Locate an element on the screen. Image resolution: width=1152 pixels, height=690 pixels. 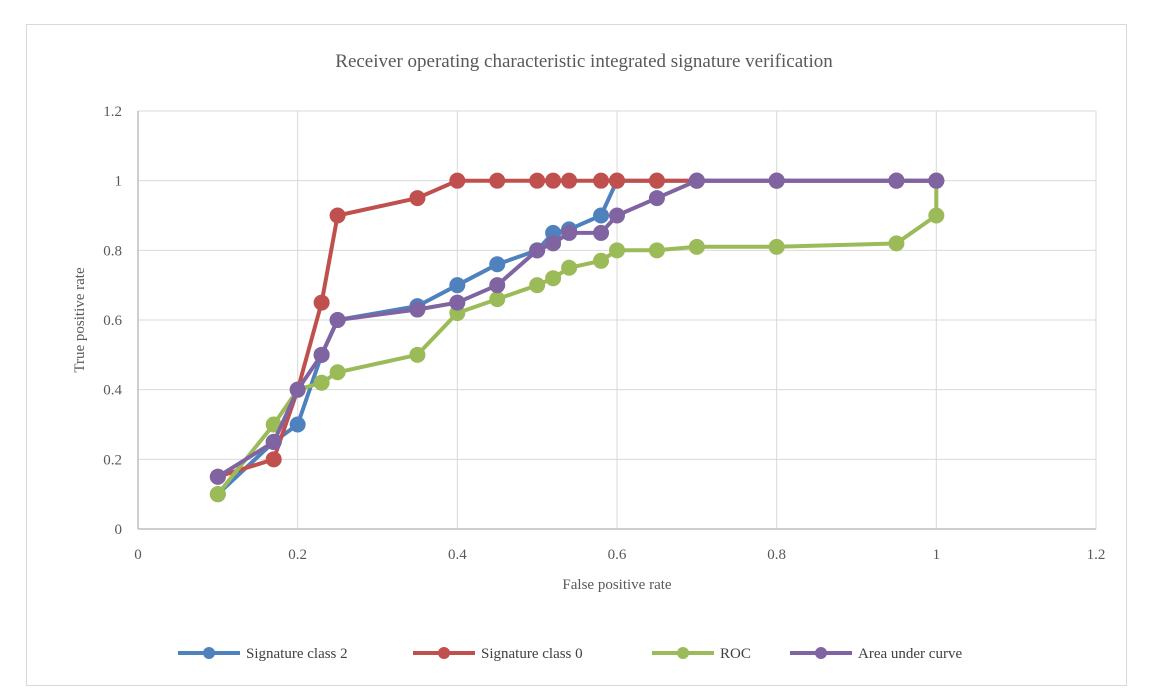
legend-label: Area under curve is located at coordinates (910, 654).